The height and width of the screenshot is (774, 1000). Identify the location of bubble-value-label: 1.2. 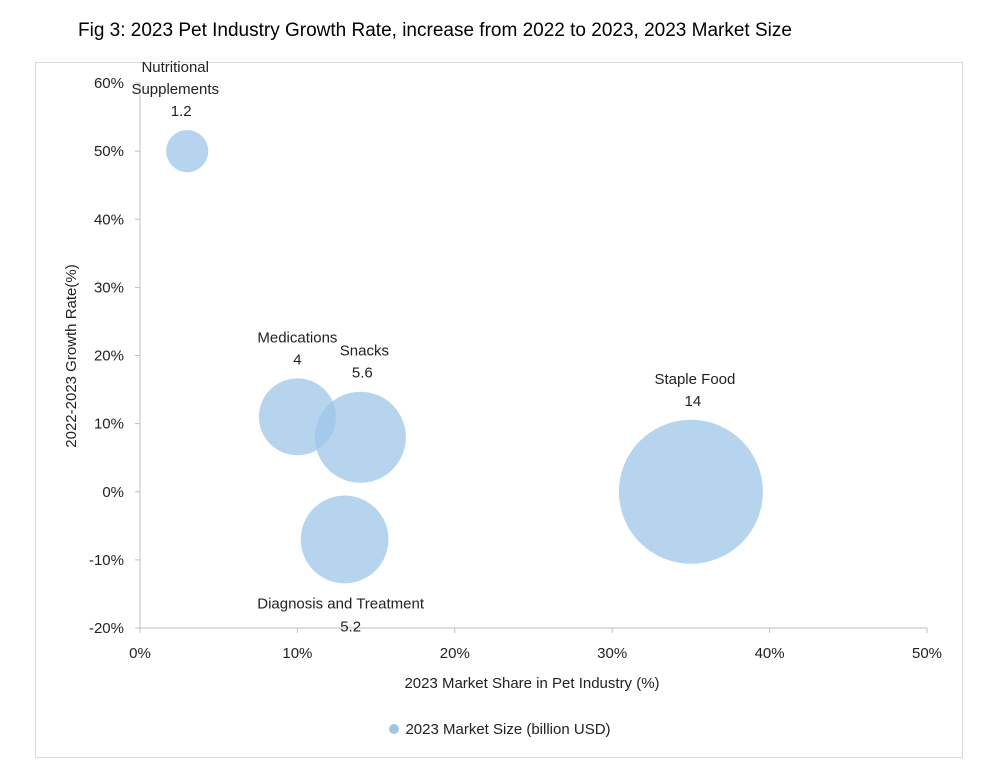
(181, 111).